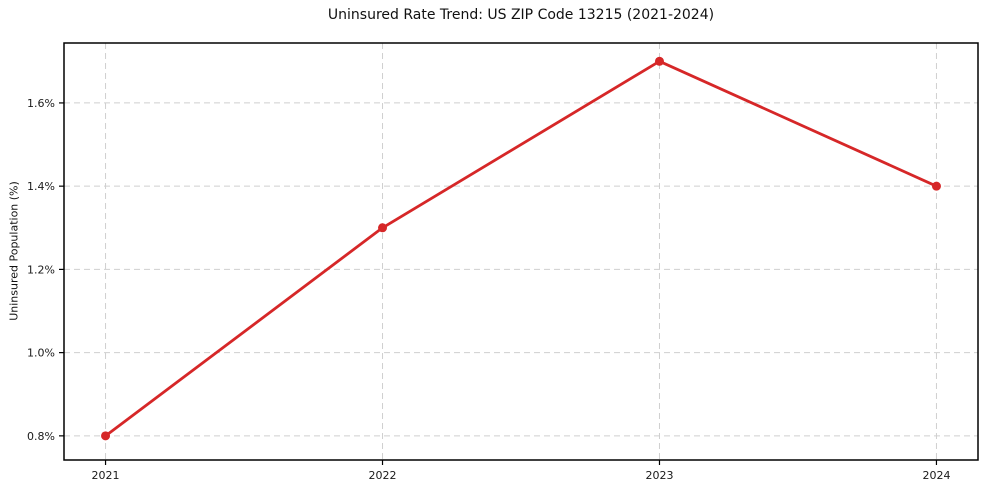 This screenshot has width=989, height=490. What do you see at coordinates (106, 436) in the screenshot?
I see `data-point-2021` at bounding box center [106, 436].